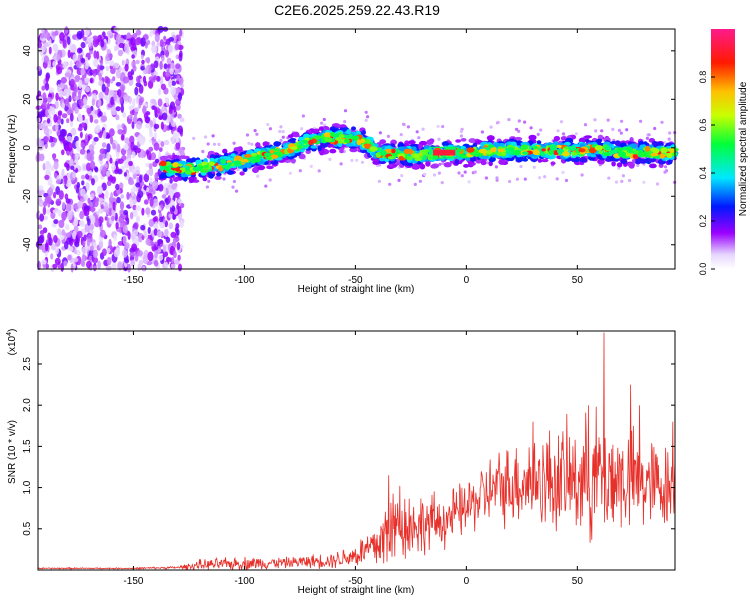  I want to click on x-tick-label: -150, so click(133, 581).